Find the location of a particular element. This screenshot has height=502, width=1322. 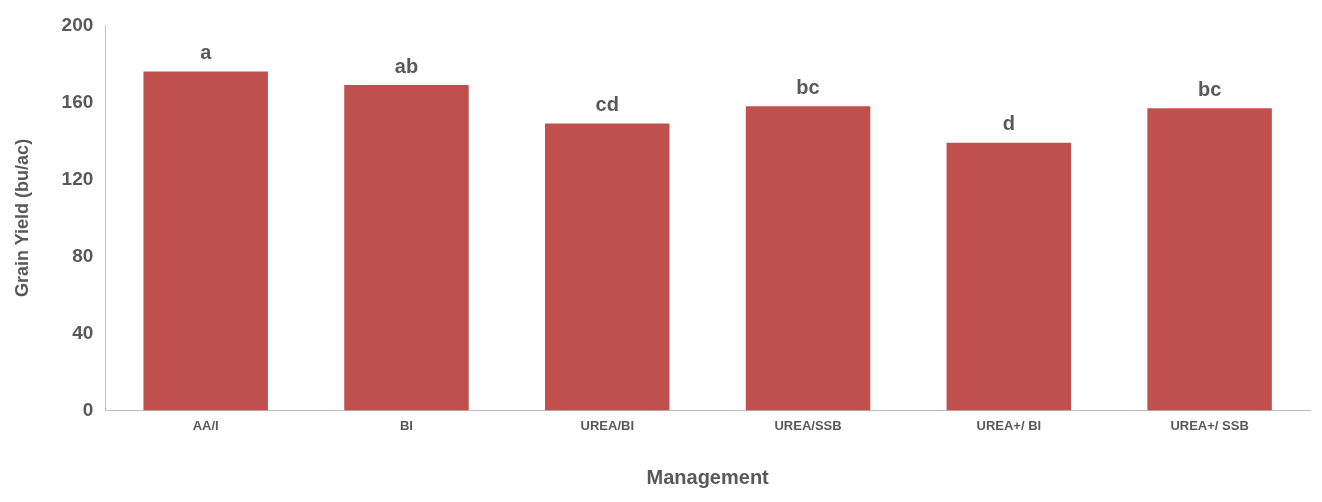

x-tick-label: UREA+/ BI is located at coordinates (1009, 425).